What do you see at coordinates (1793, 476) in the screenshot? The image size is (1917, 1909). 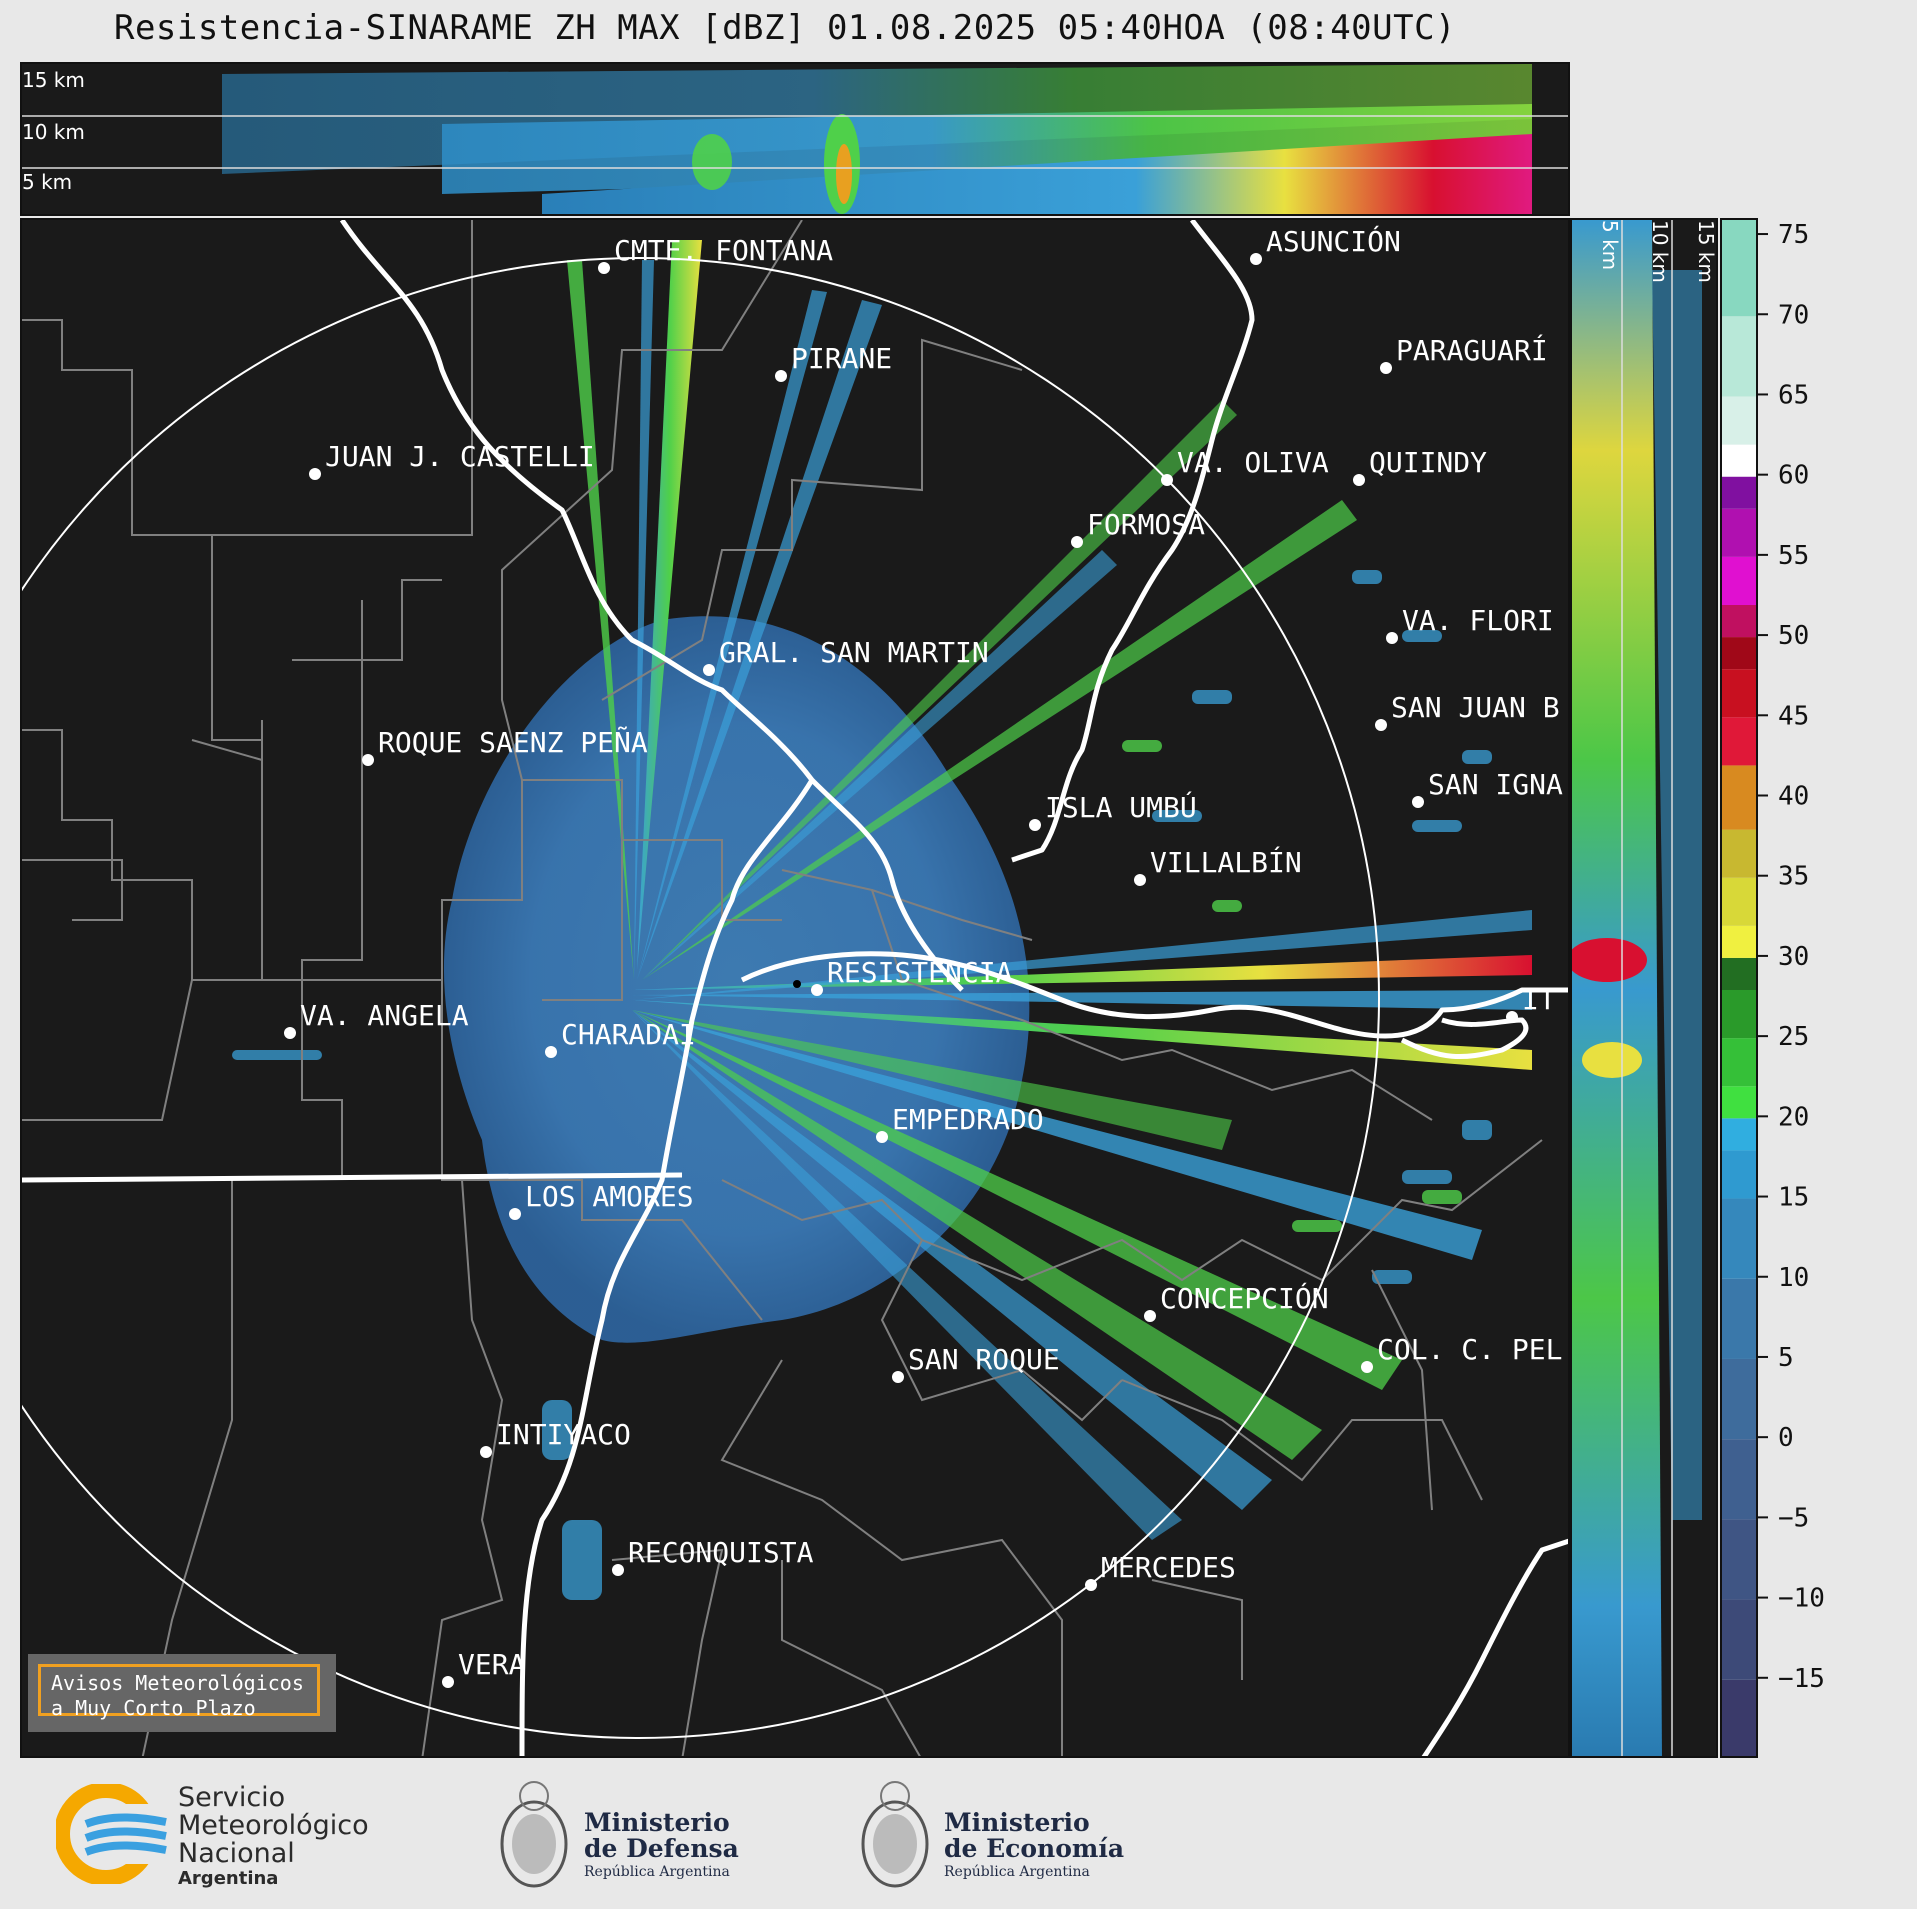 I see `colorbar-tick-label: 60` at bounding box center [1793, 476].